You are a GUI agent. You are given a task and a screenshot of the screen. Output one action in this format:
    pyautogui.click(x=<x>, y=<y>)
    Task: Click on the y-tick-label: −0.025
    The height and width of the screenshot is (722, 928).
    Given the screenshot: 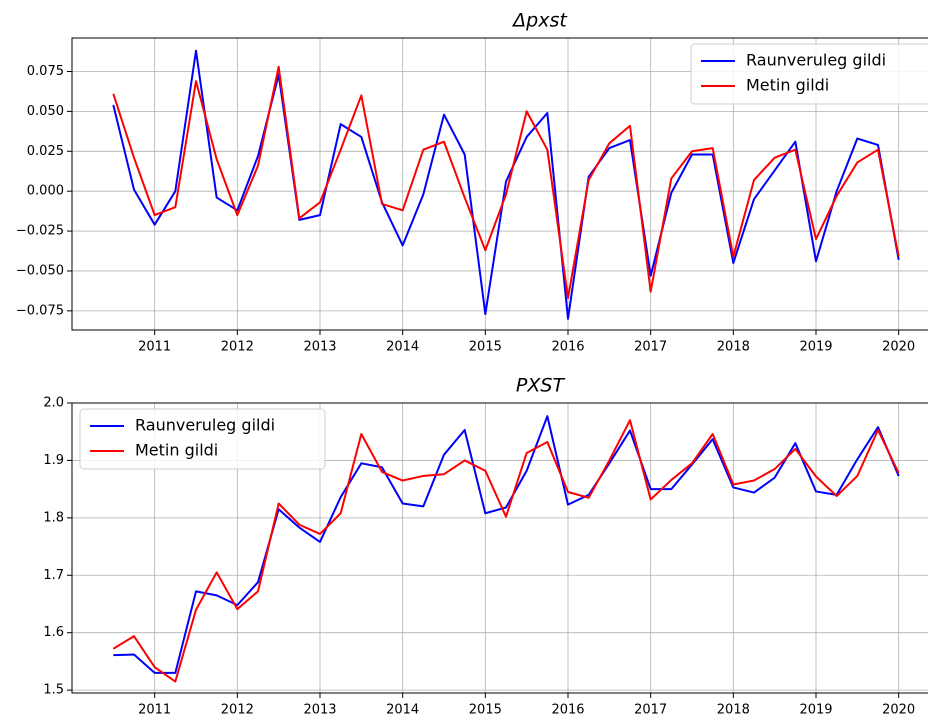 What is the action you would take?
    pyautogui.click(x=40, y=231)
    